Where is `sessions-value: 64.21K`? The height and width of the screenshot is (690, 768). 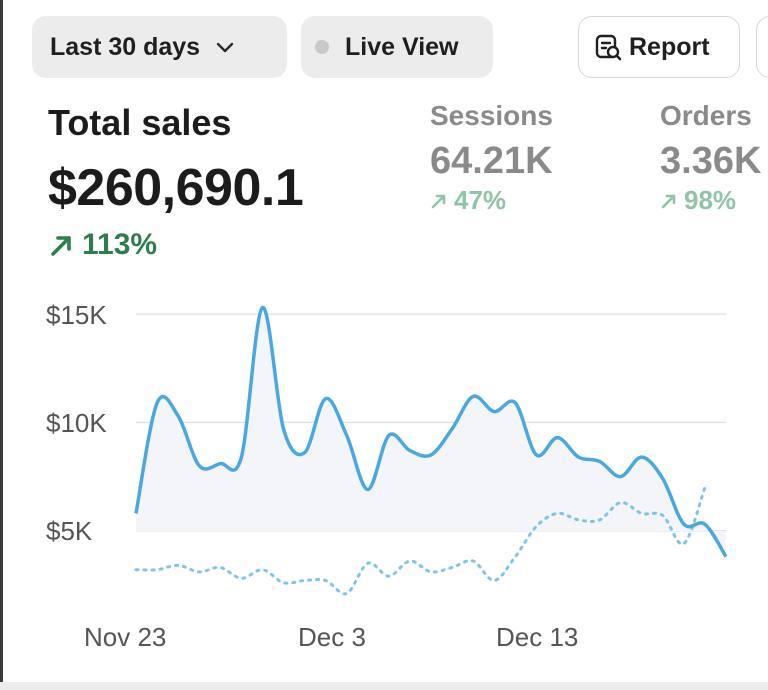 sessions-value: 64.21K is located at coordinates (491, 161).